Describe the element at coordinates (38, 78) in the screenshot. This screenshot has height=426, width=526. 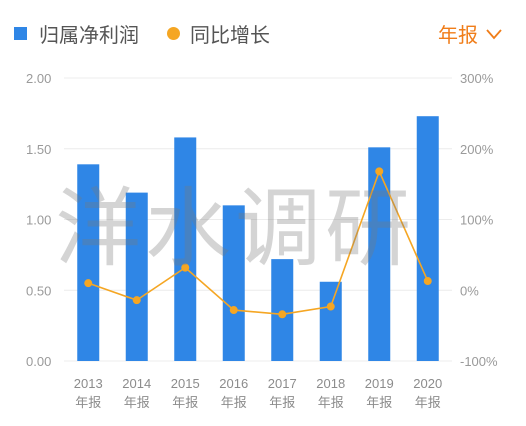
I see `y-left-tick-label: 2.00` at that location.